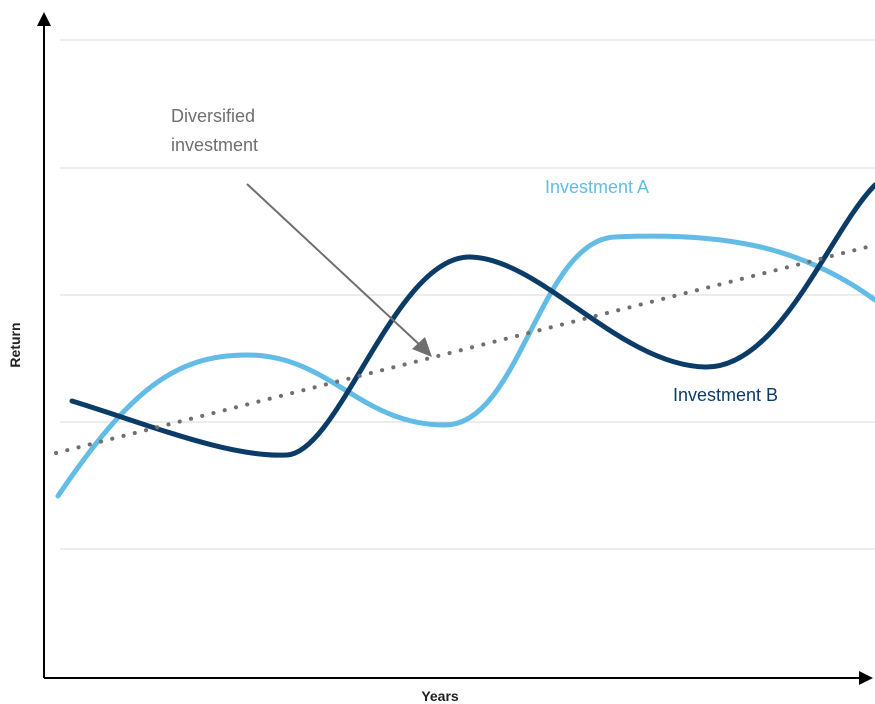  Describe the element at coordinates (15, 344) in the screenshot. I see `y-axis-label: Return` at that location.